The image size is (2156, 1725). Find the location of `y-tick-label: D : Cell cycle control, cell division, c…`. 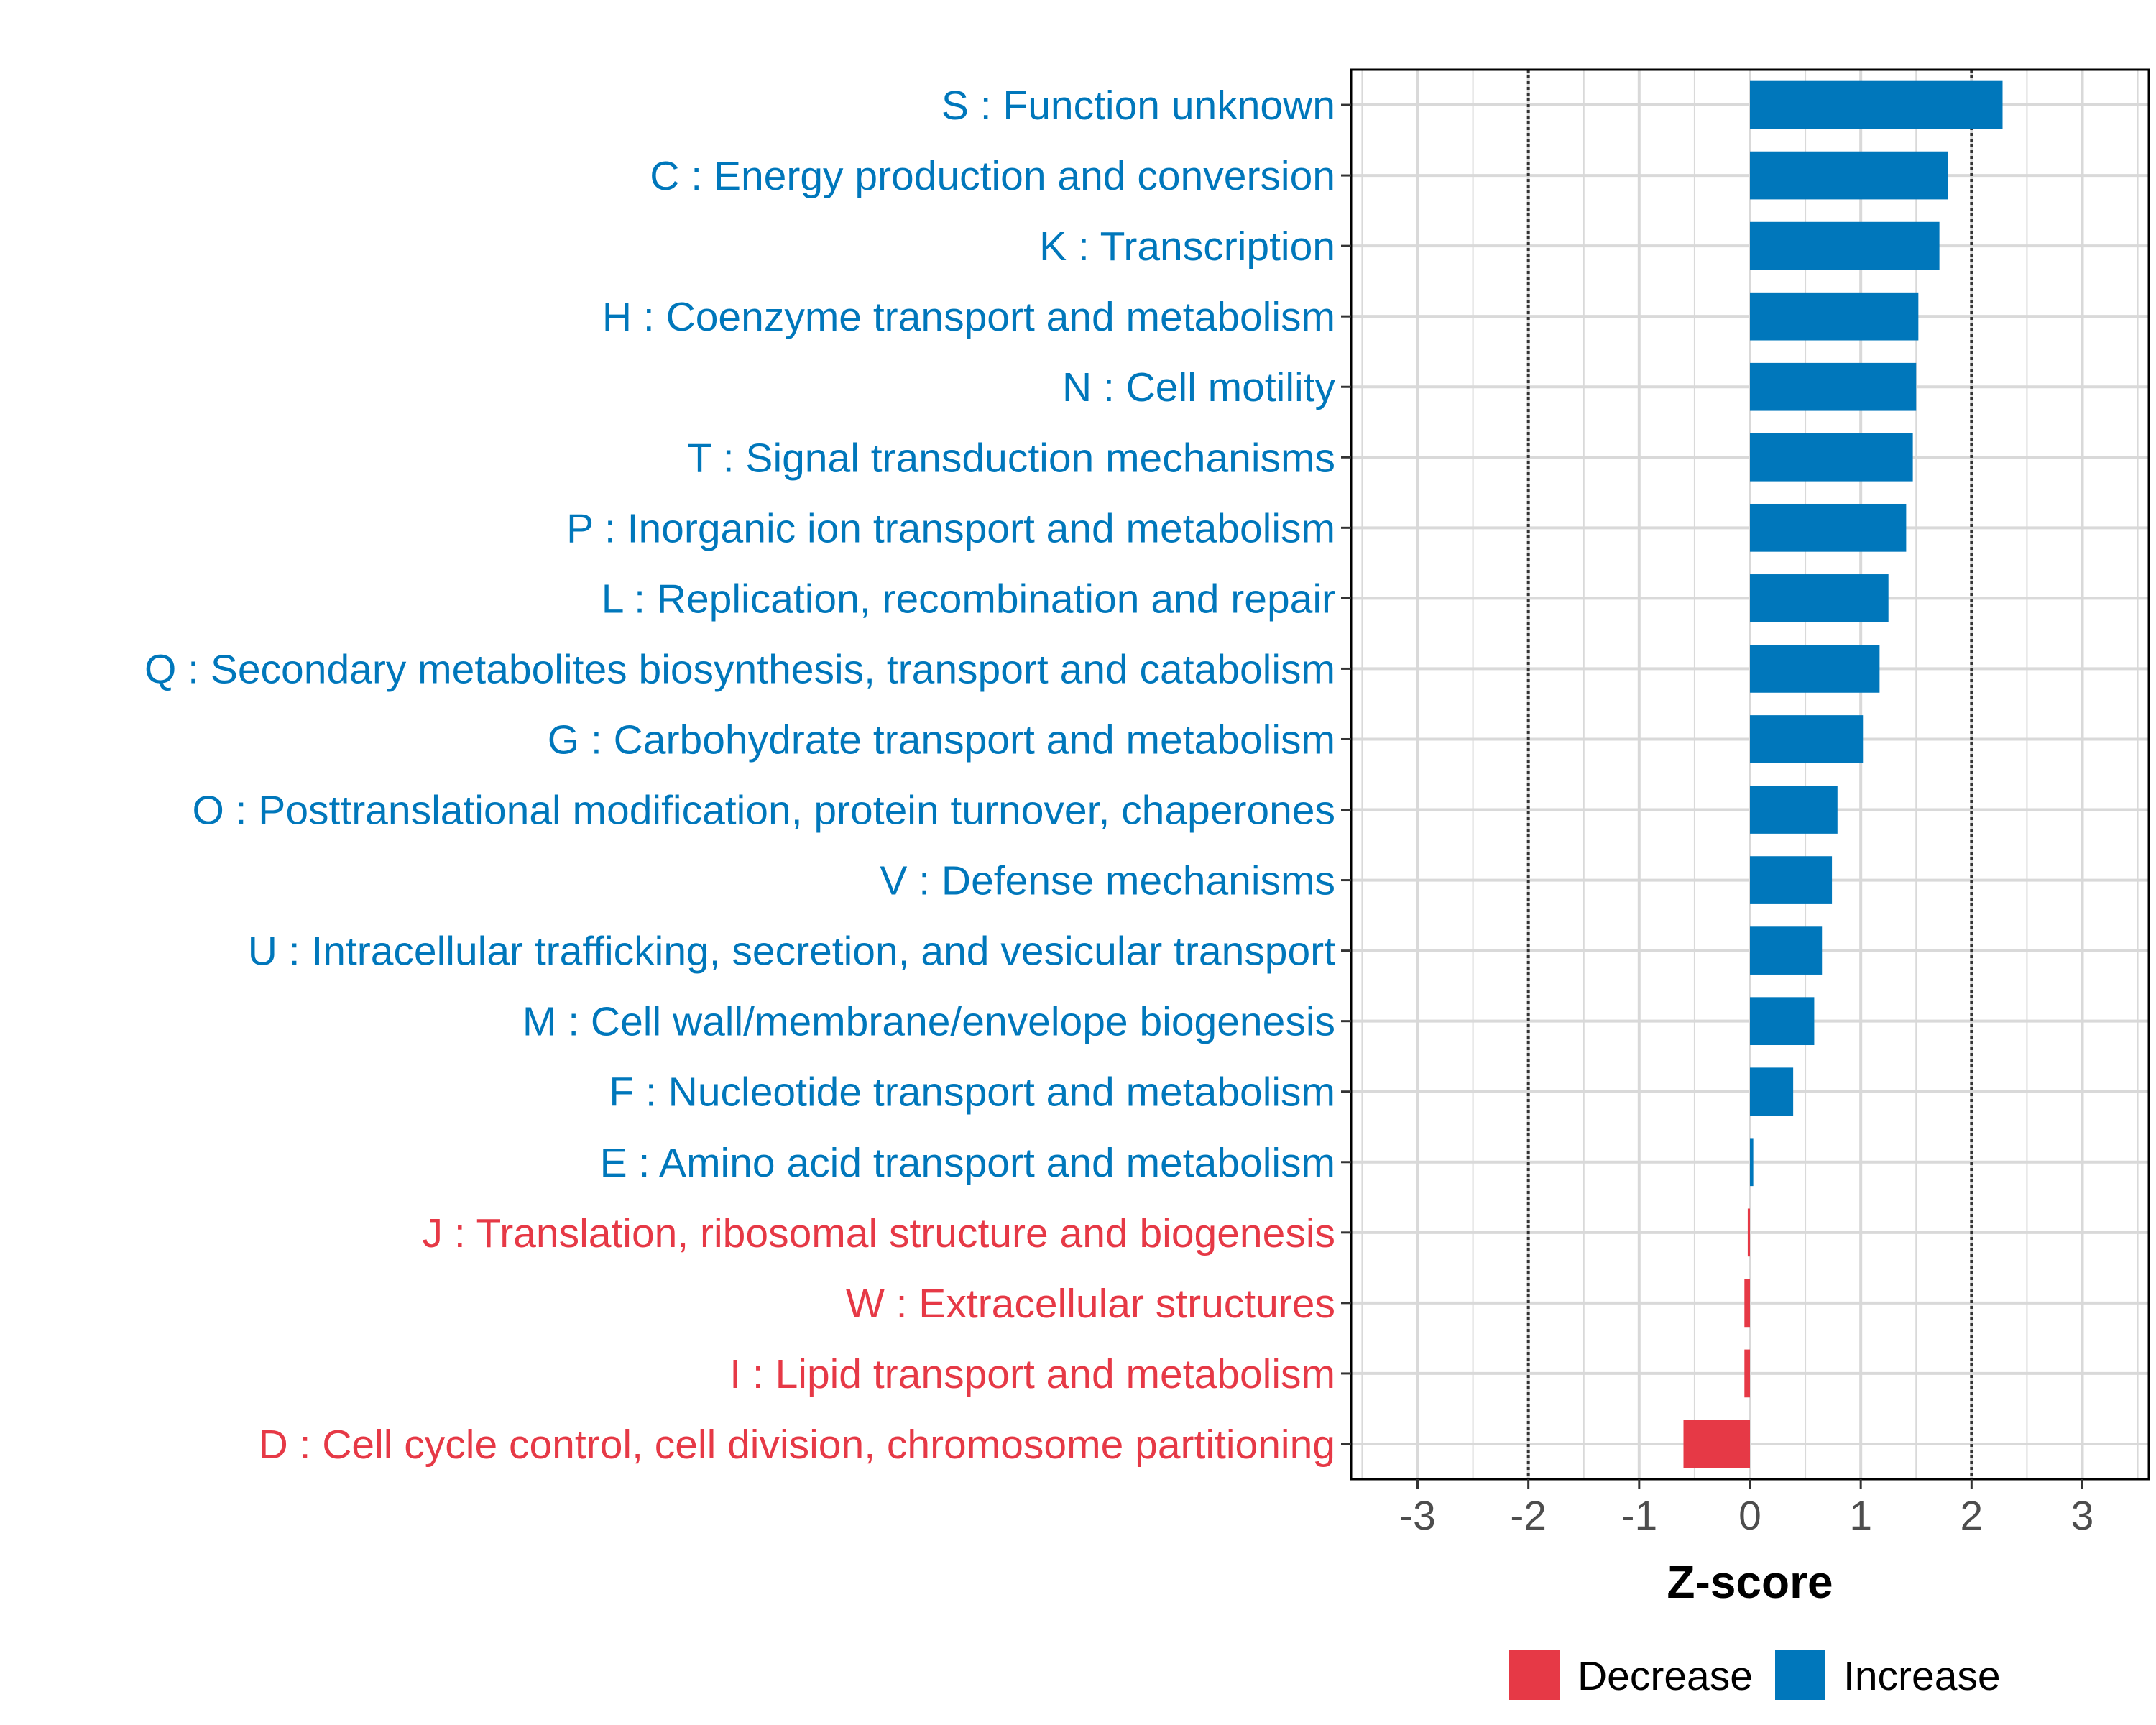

y-tick-label: D : Cell cycle control, cell division, c… is located at coordinates (797, 1445).